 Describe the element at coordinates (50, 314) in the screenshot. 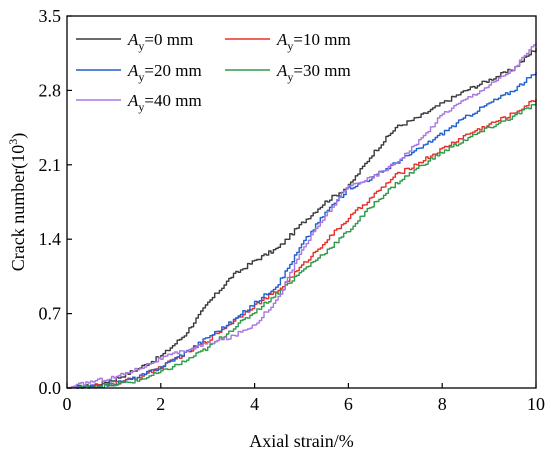

I see `y-tick-label: 0.7` at that location.